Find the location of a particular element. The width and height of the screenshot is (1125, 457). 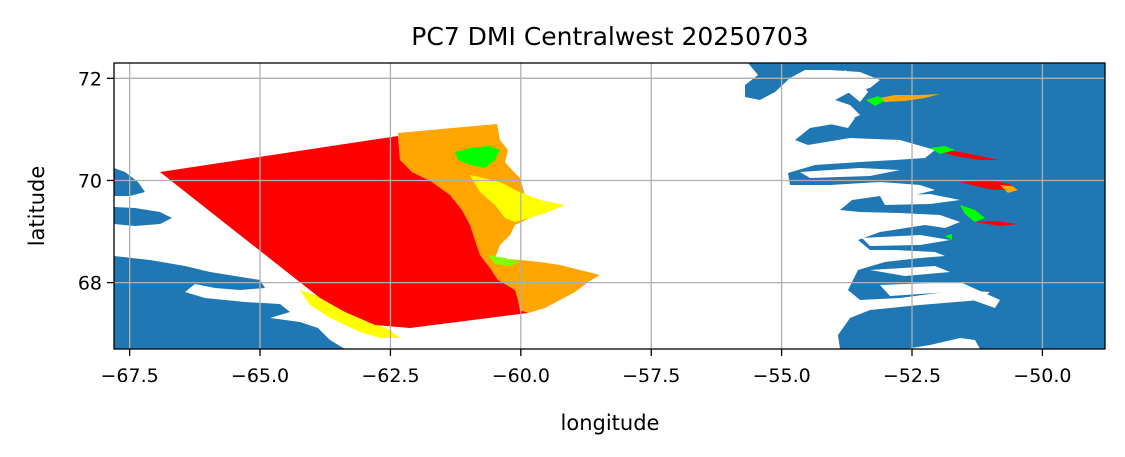

x-axis: −67.5 −65.0 −62.5 −60.0 −57.5 −55.0 −52.5 −50.0 is located at coordinates (586, 368).